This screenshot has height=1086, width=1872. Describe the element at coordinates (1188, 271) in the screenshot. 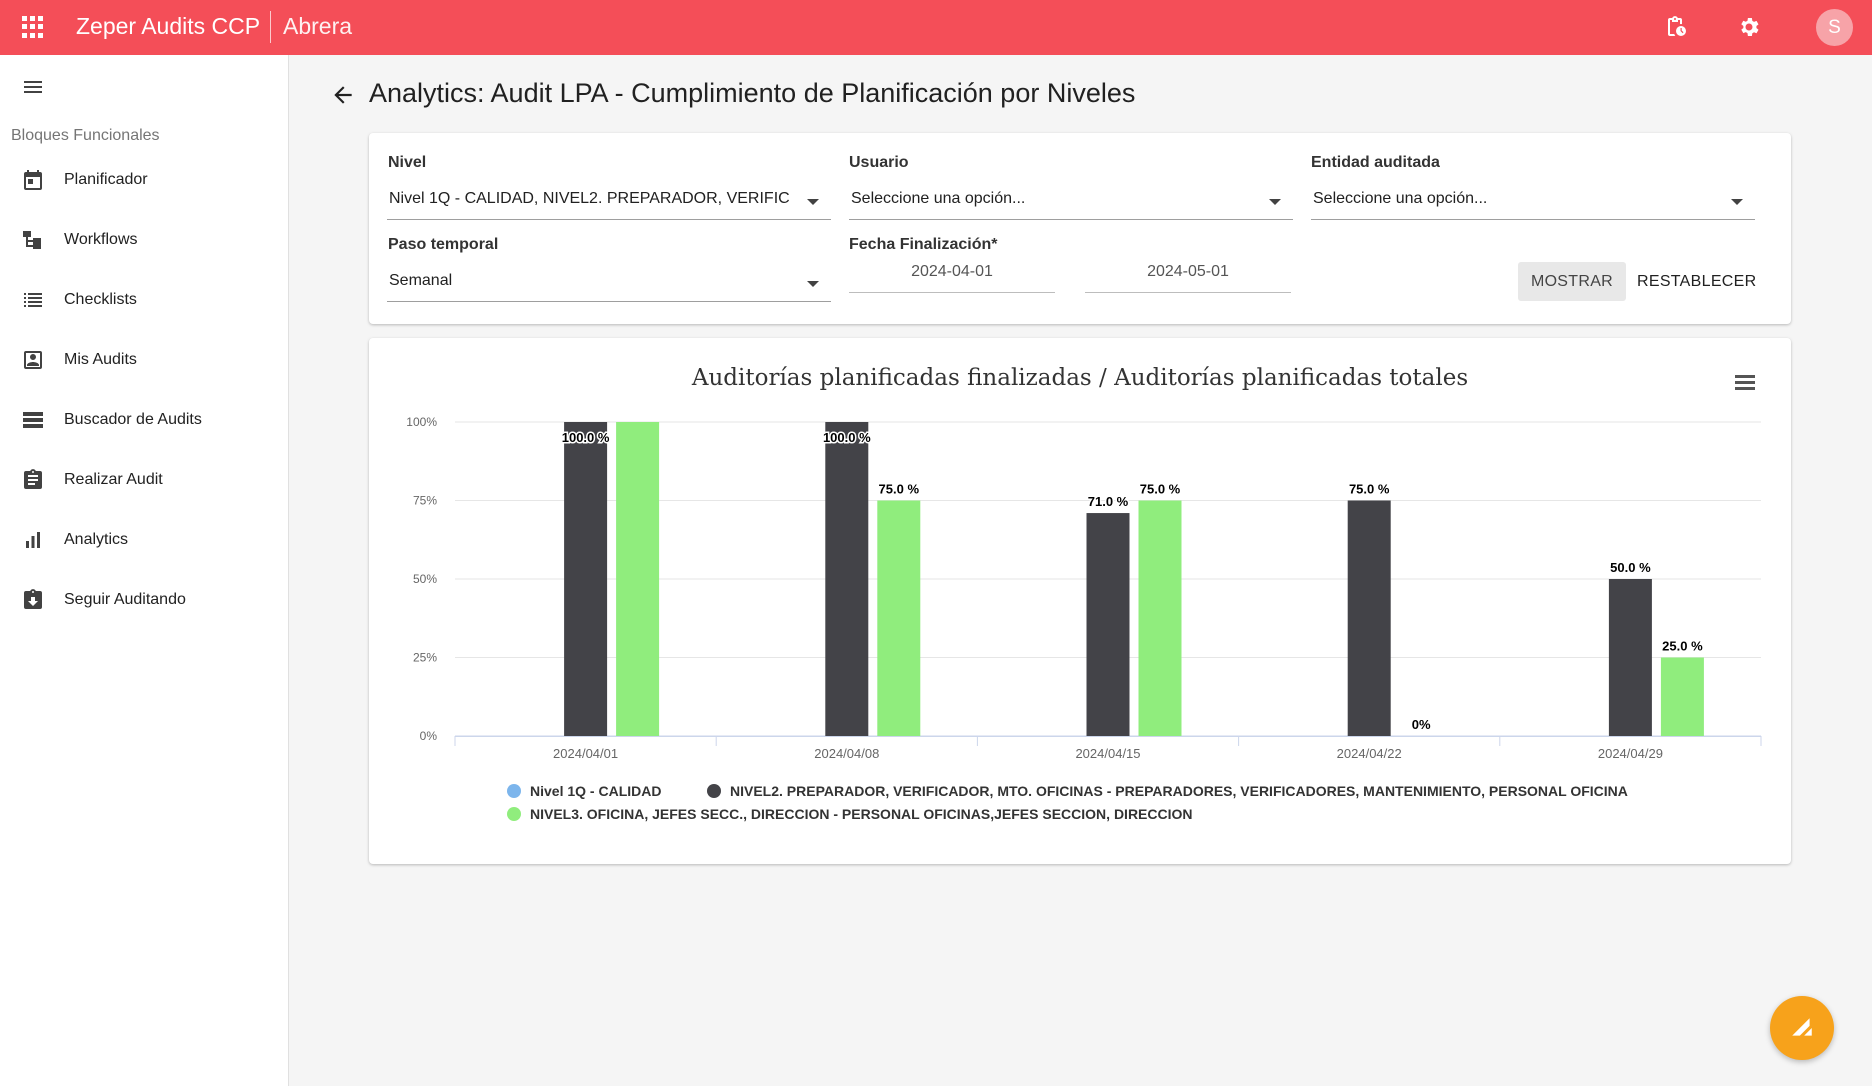

I see `fecha-hasta-value: 2024-05-01` at that location.